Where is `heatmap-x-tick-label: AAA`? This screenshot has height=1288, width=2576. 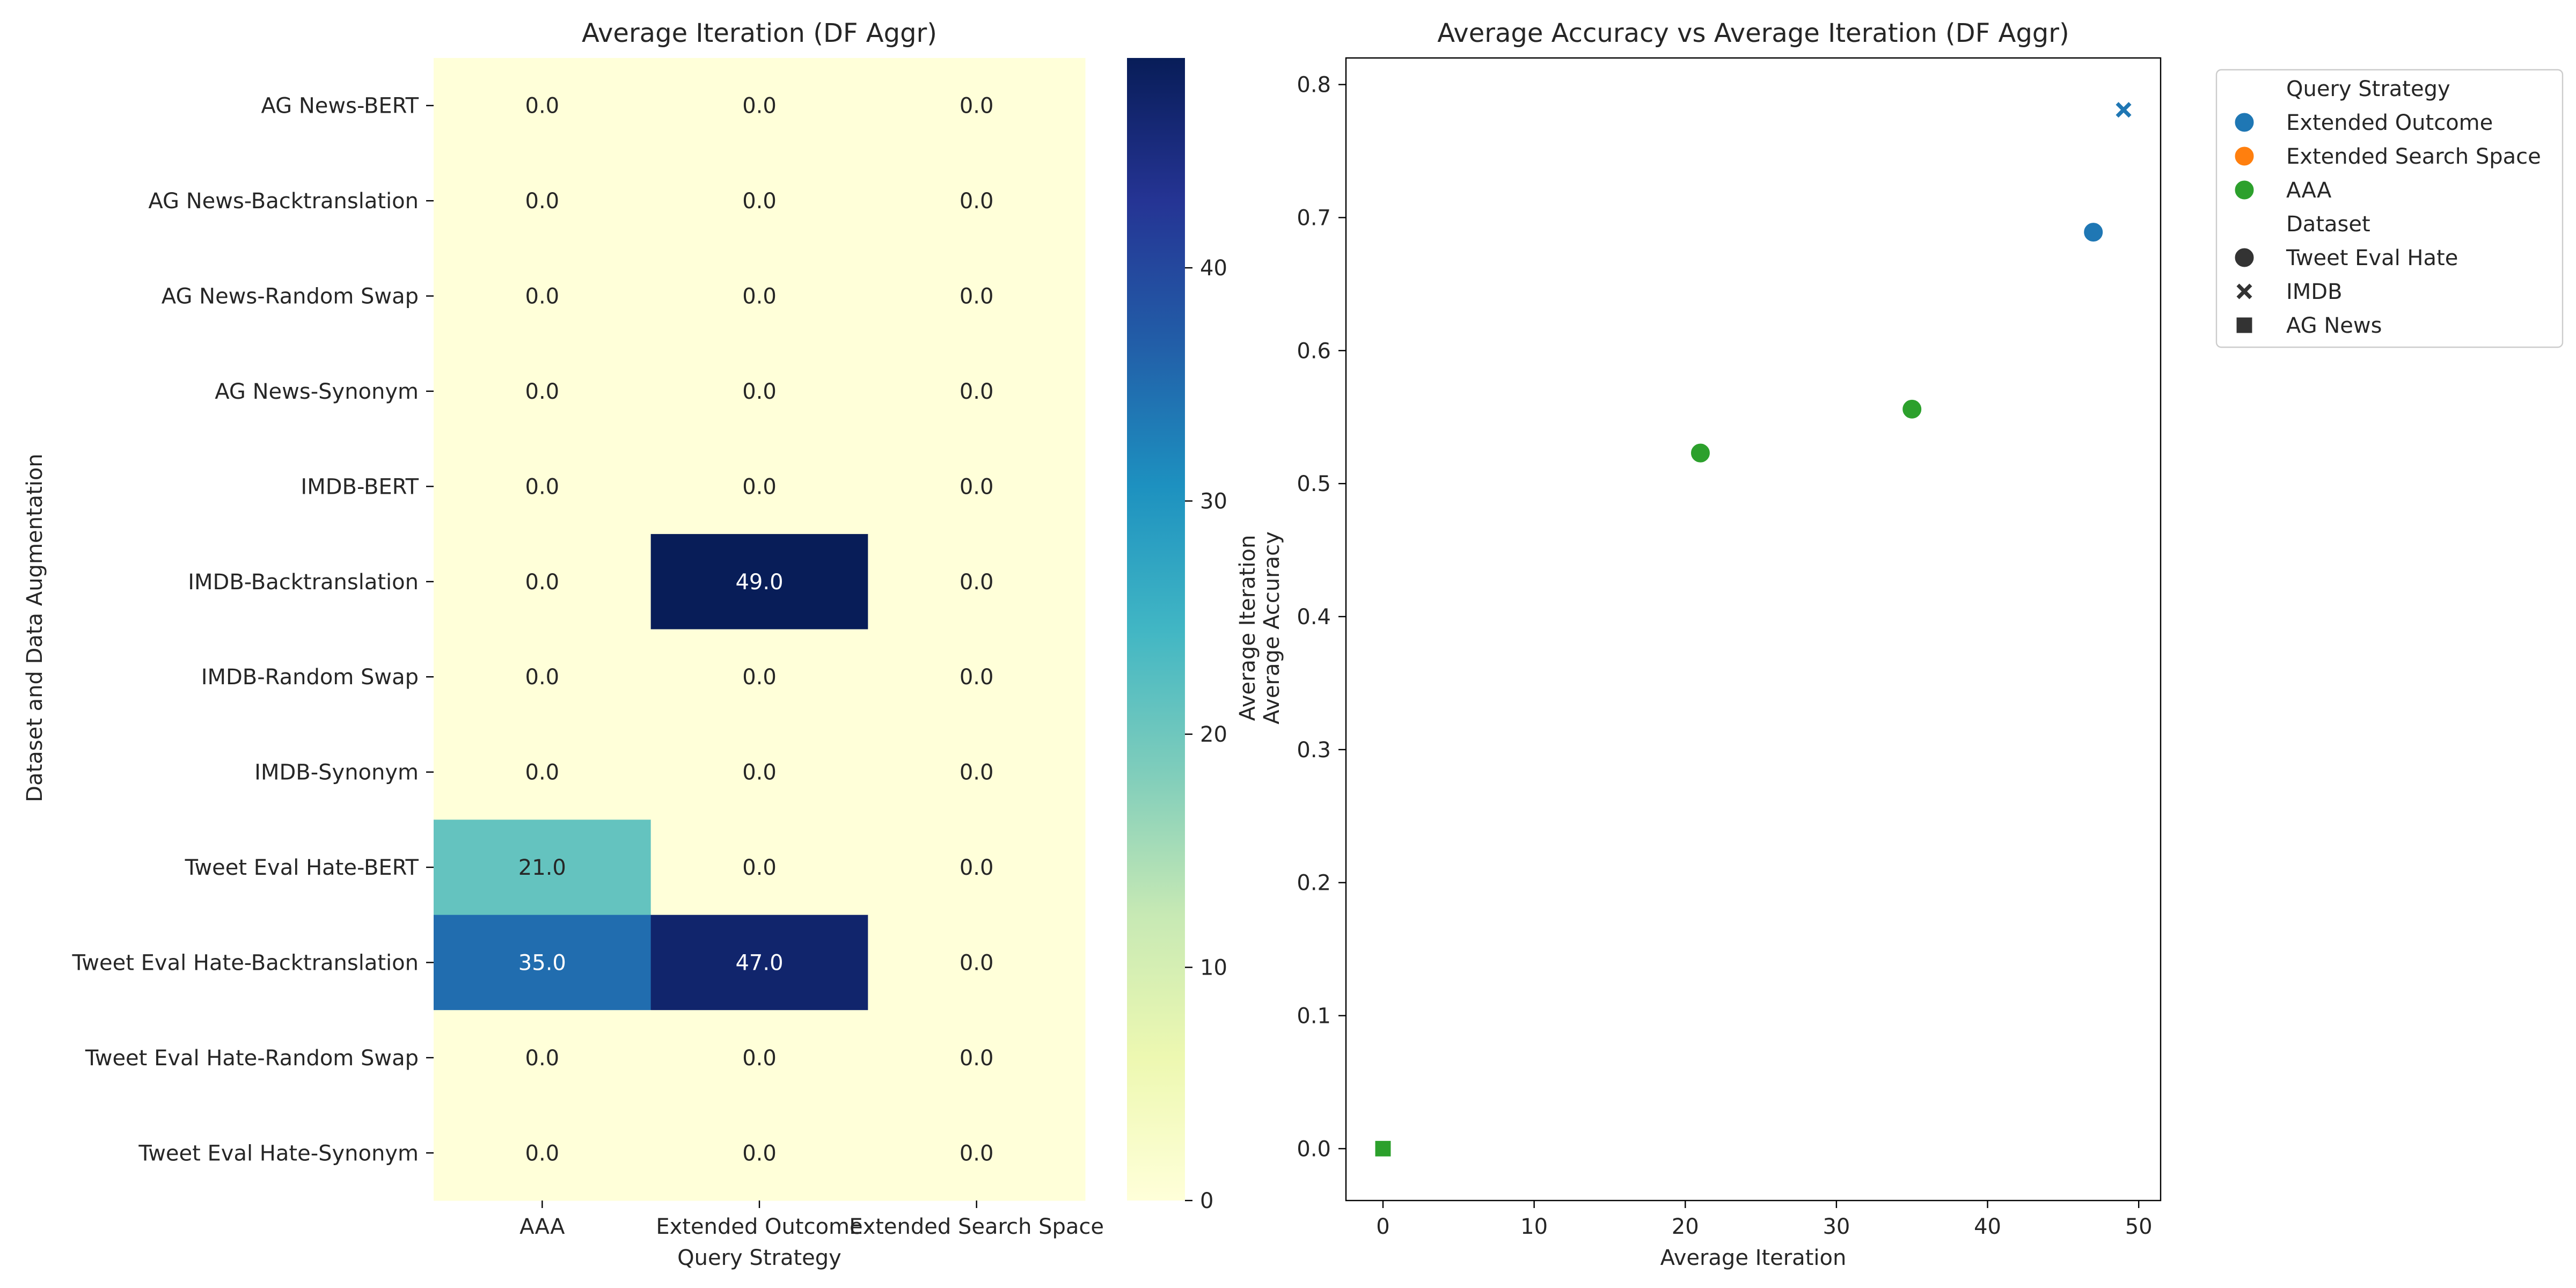 heatmap-x-tick-label: AAA is located at coordinates (542, 1226).